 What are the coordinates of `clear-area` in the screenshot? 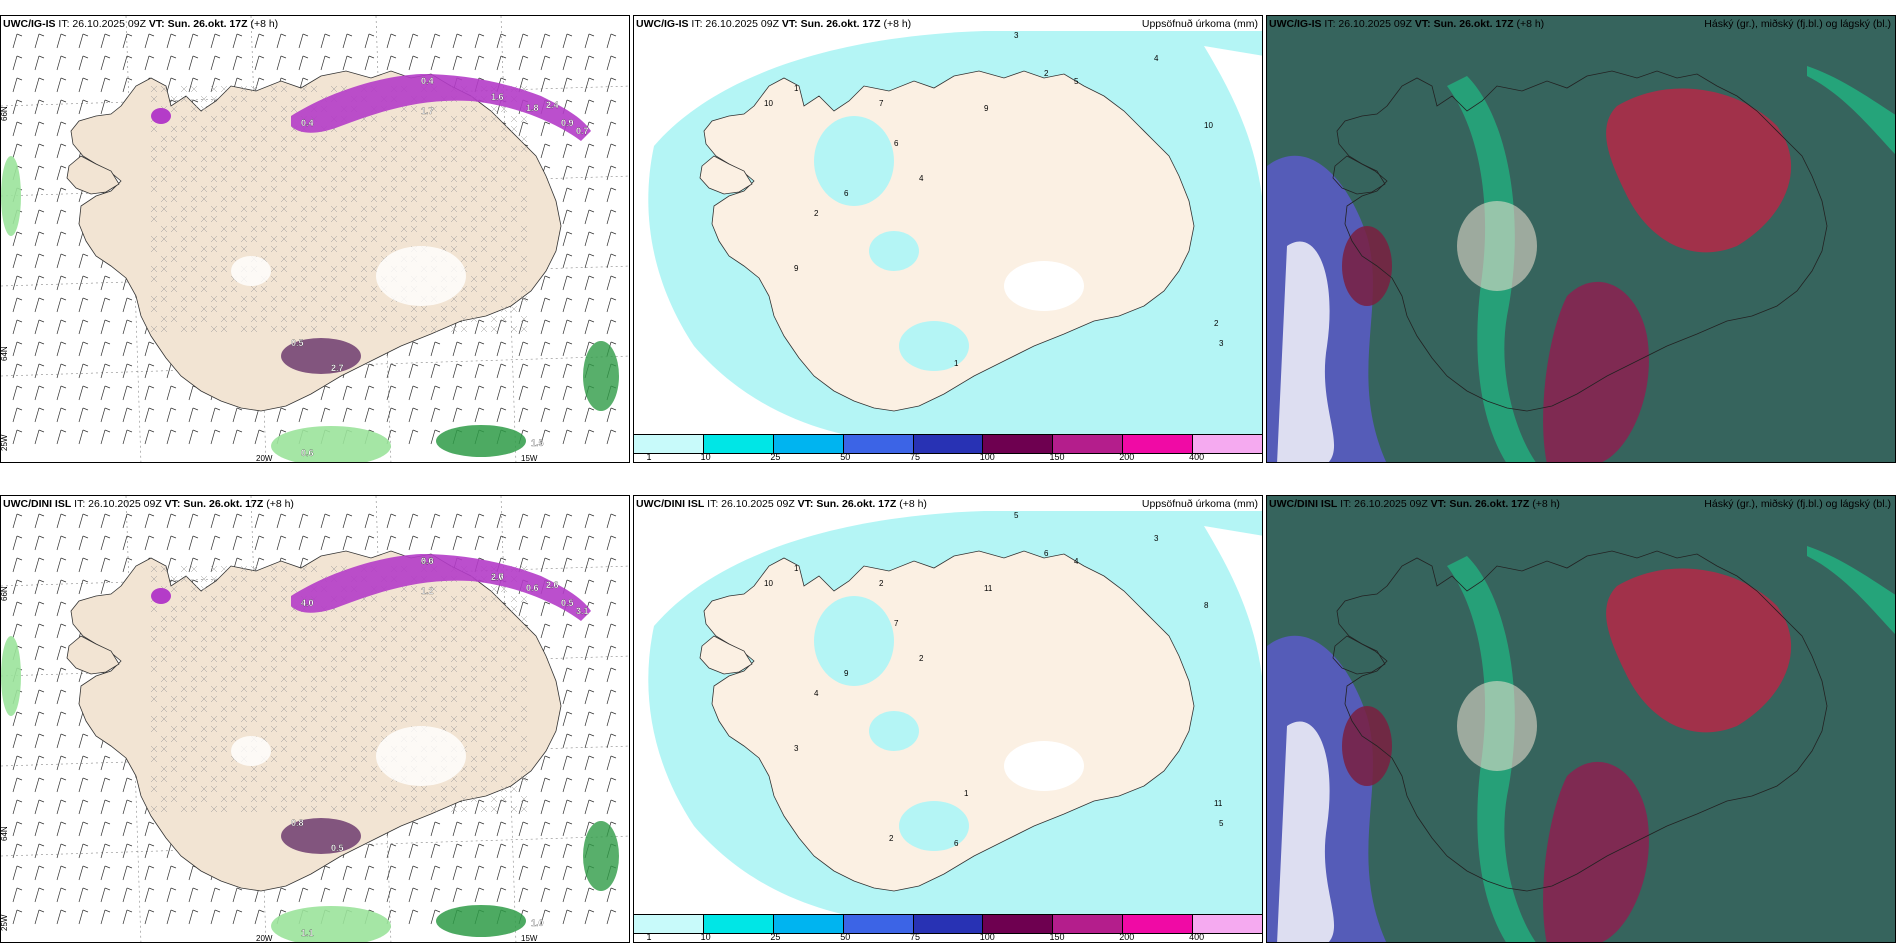 It's located at (251, 271).